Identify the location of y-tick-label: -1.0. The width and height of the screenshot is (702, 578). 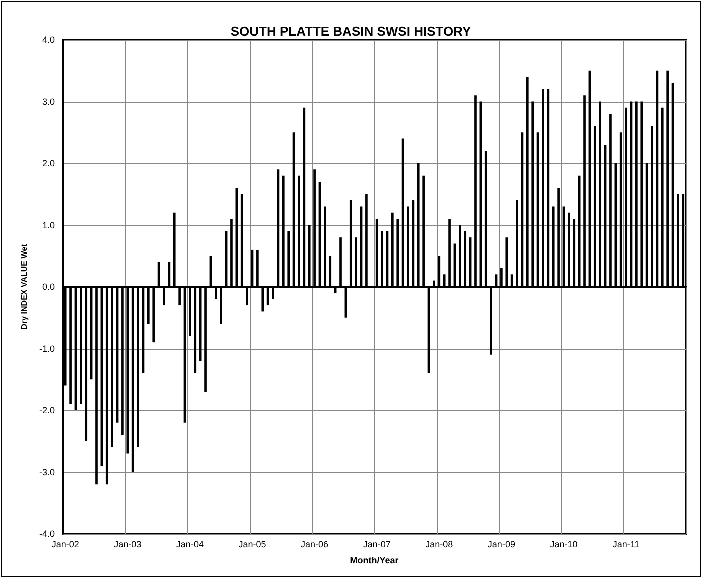
(47, 349).